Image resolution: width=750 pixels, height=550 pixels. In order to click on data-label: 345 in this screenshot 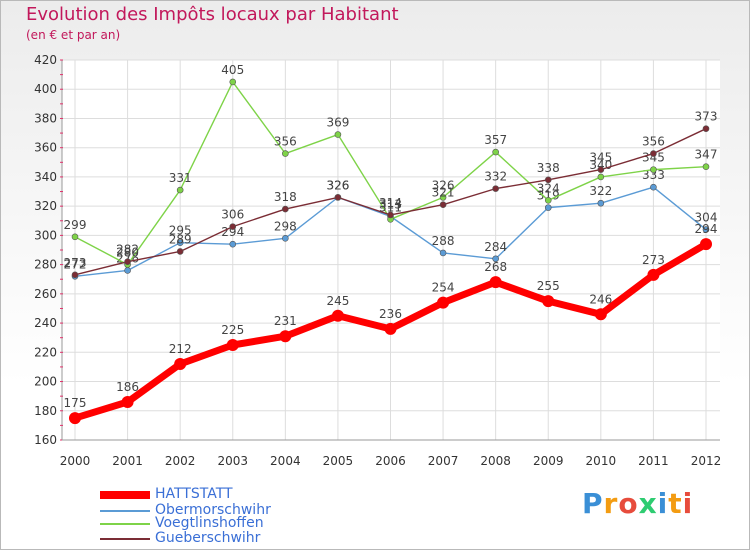, I will do `click(600, 158)`.